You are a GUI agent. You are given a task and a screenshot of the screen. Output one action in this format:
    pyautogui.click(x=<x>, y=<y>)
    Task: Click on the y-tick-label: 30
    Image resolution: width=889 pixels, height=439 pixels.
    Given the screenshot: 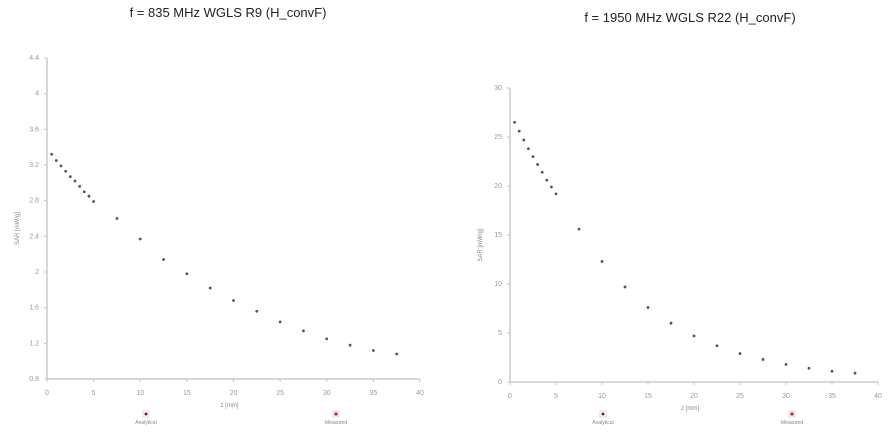 What is the action you would take?
    pyautogui.click(x=498, y=88)
    